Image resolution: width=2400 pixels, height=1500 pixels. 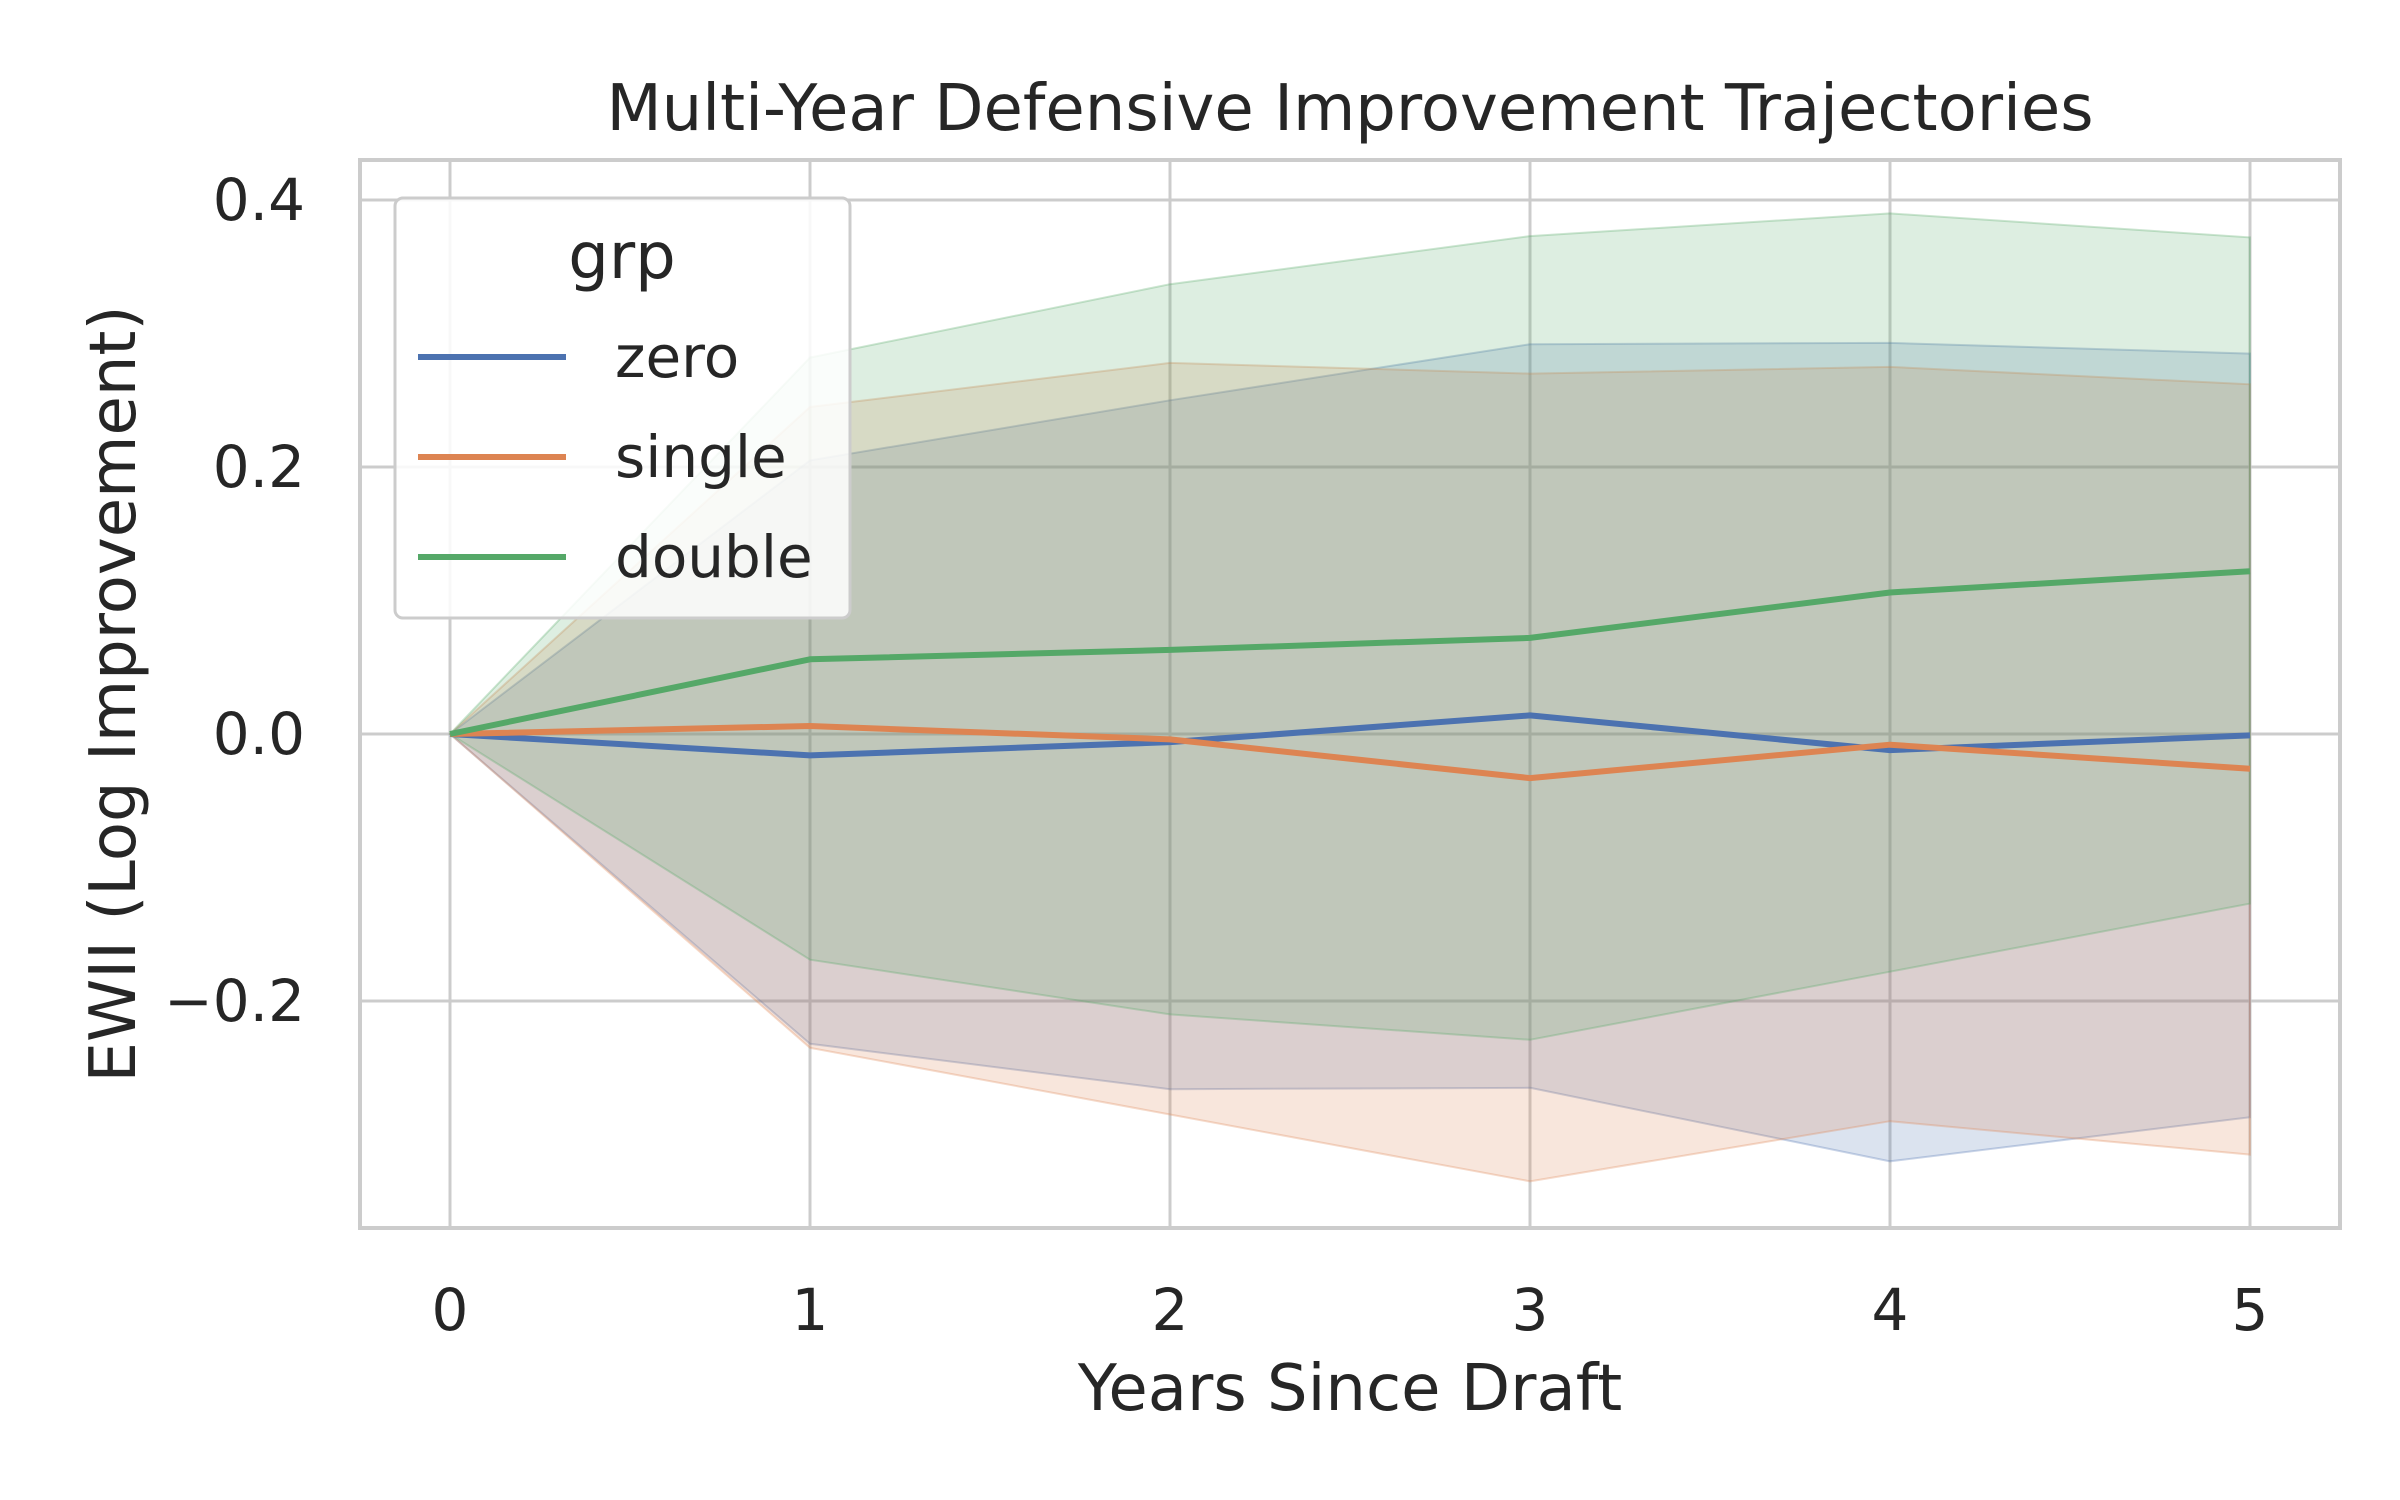 I want to click on legend-title: grp, so click(x=622, y=257).